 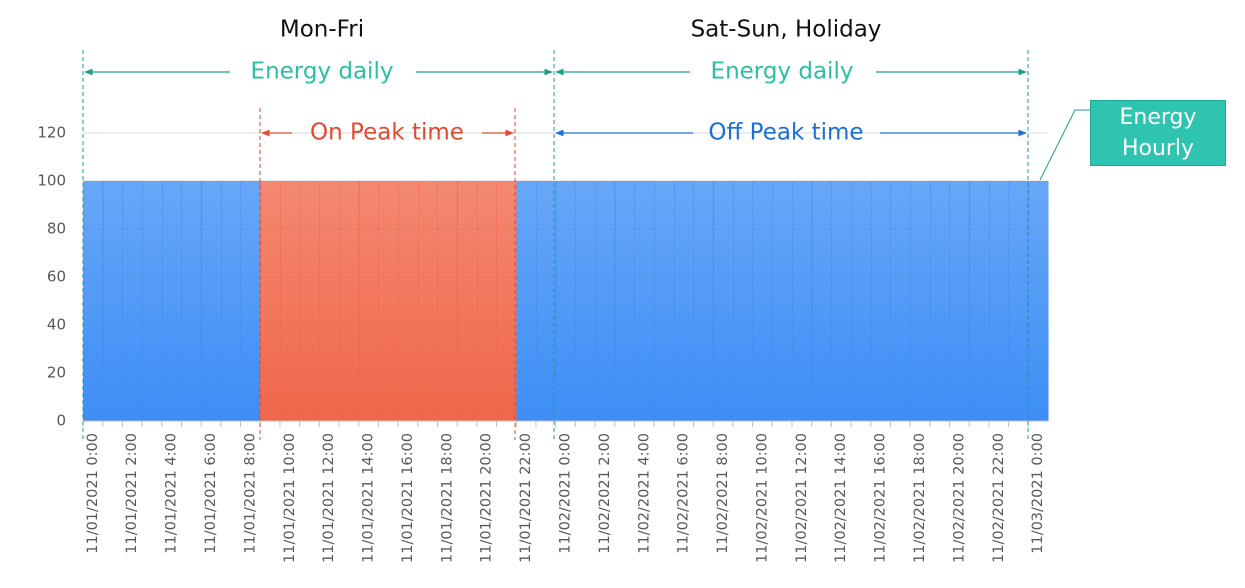 What do you see at coordinates (447, 498) in the screenshot?
I see `x-tick-label: 11/01/2021 18:00` at bounding box center [447, 498].